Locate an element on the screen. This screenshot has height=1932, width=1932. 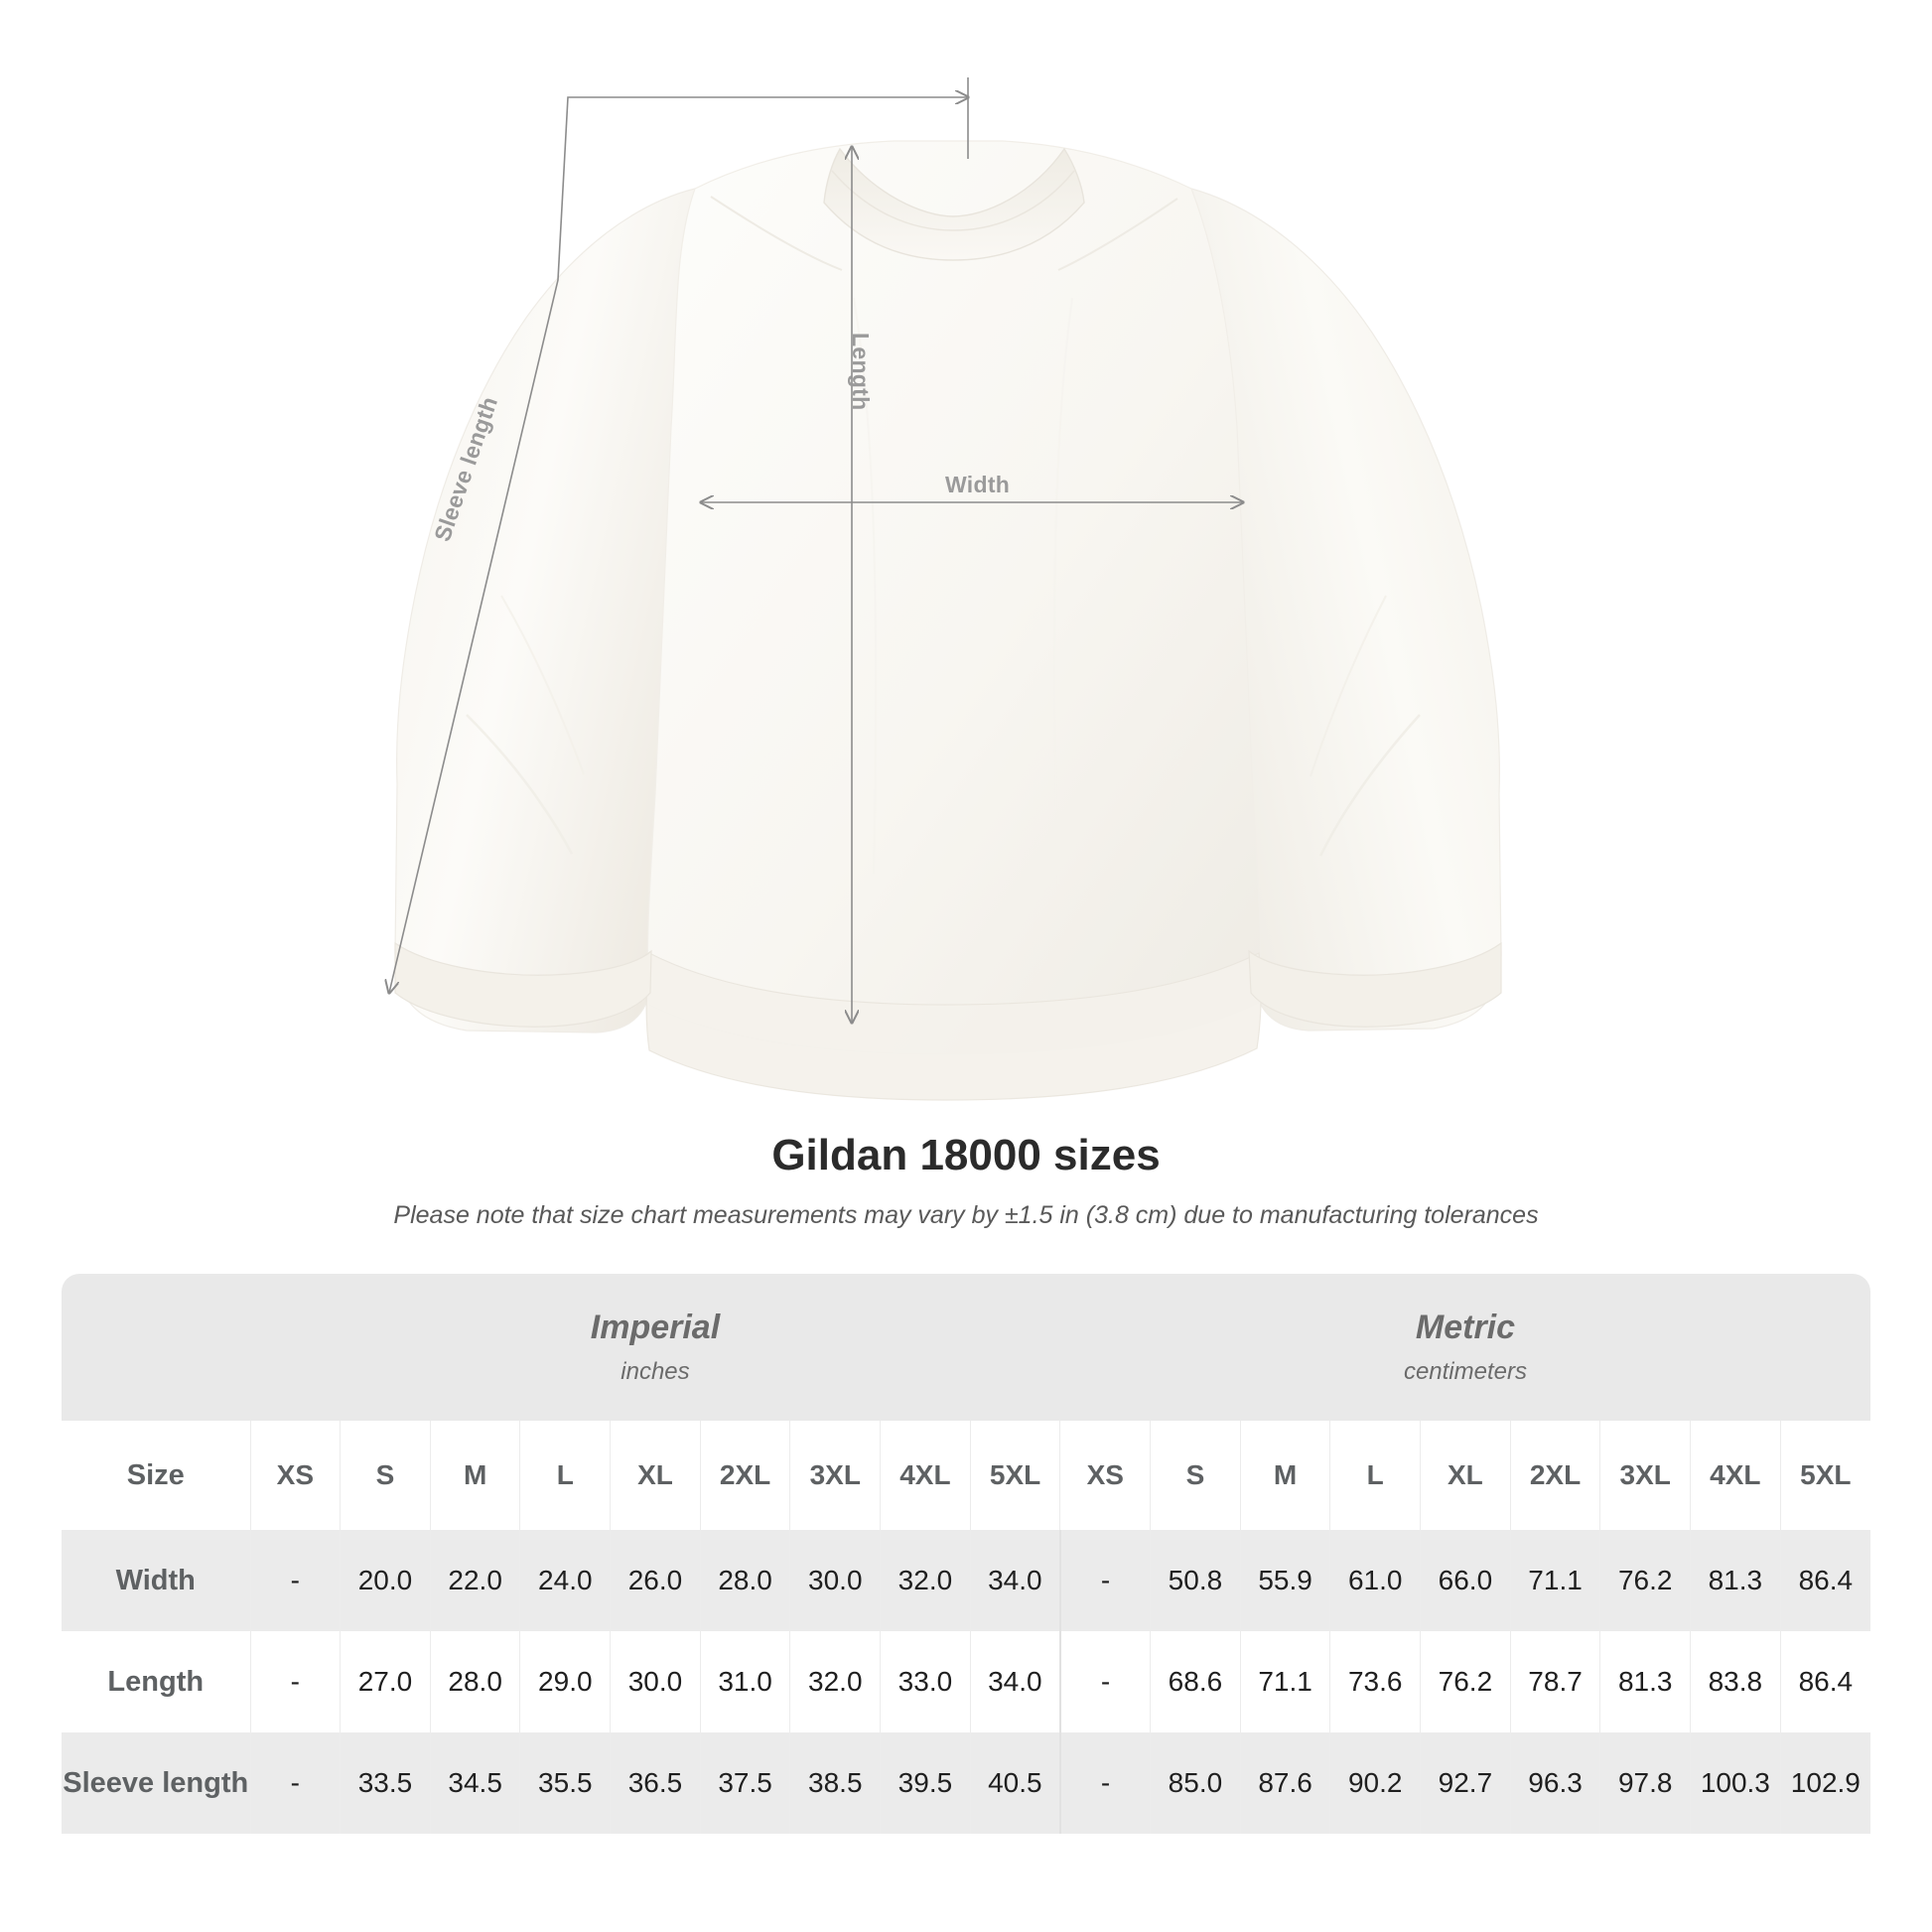
cell-imperial-length-xs: - is located at coordinates (295, 1682).